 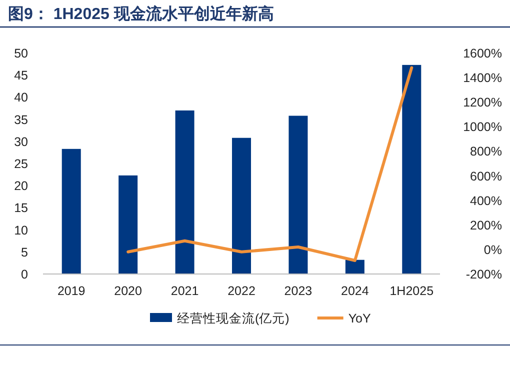 What do you see at coordinates (184, 291) in the screenshot?
I see `x-tick-label: 2021` at bounding box center [184, 291].